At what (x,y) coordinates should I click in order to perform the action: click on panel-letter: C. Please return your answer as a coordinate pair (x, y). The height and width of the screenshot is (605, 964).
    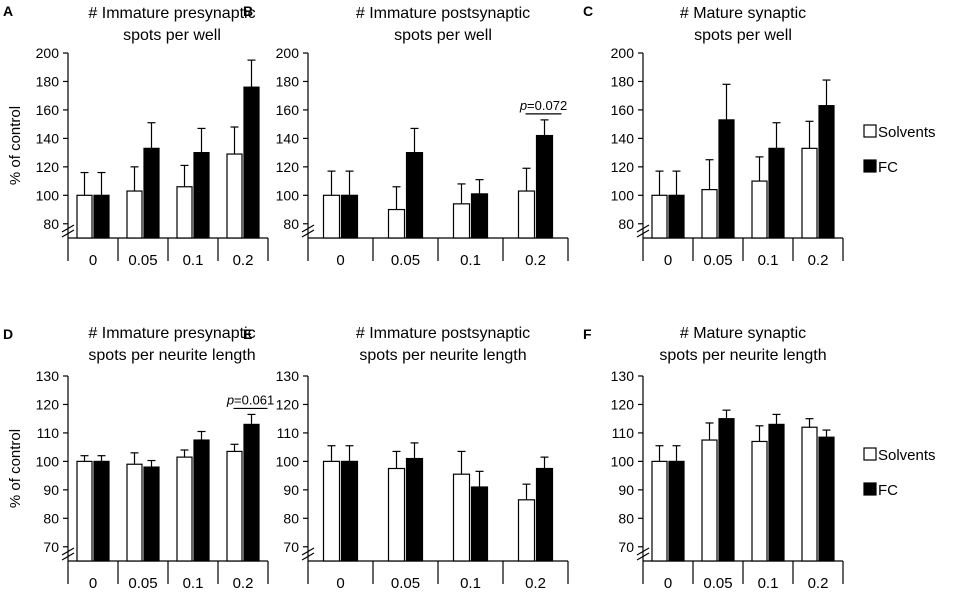
    Looking at the image, I should click on (588, 11).